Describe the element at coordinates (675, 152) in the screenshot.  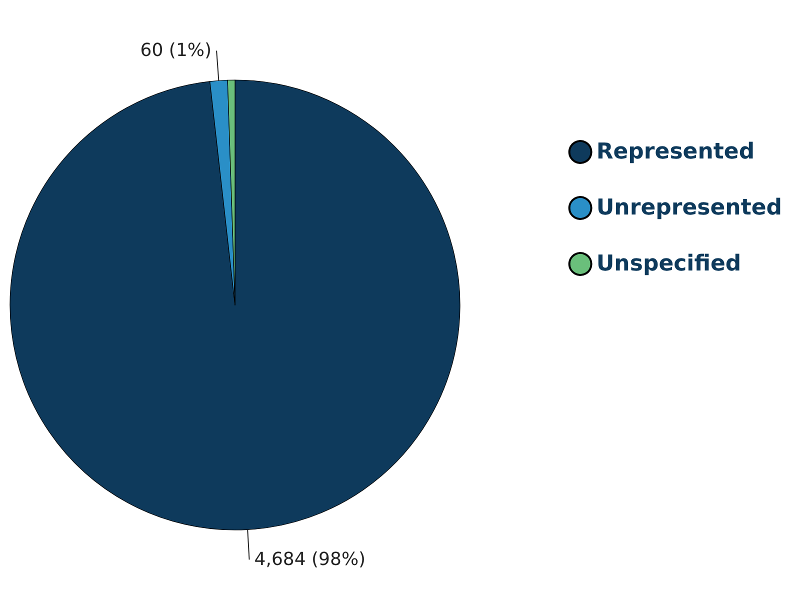
I see `legend-label: Represented` at that location.